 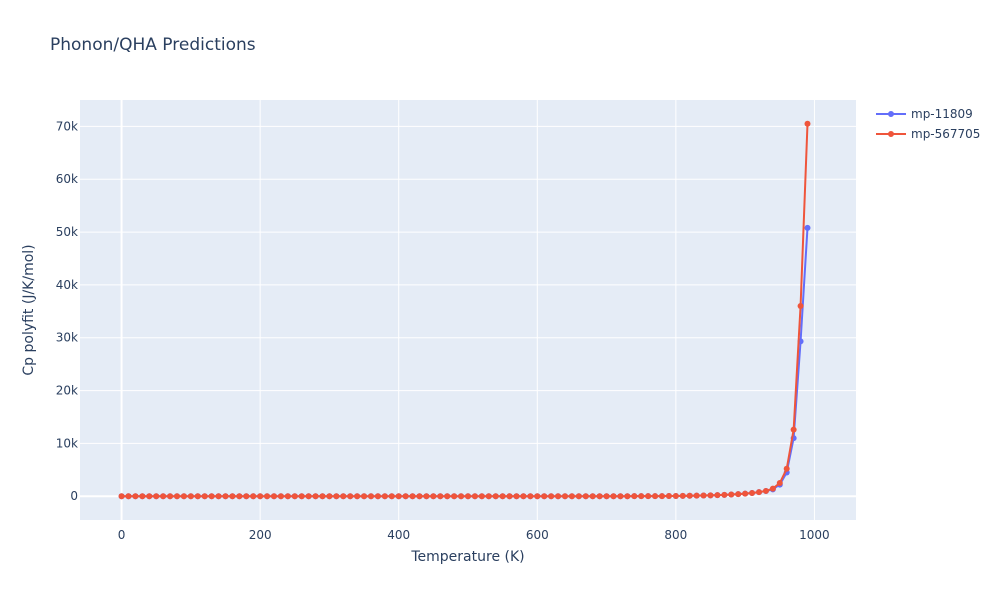 What do you see at coordinates (942, 114) in the screenshot?
I see `legend-label: mp-11809` at bounding box center [942, 114].